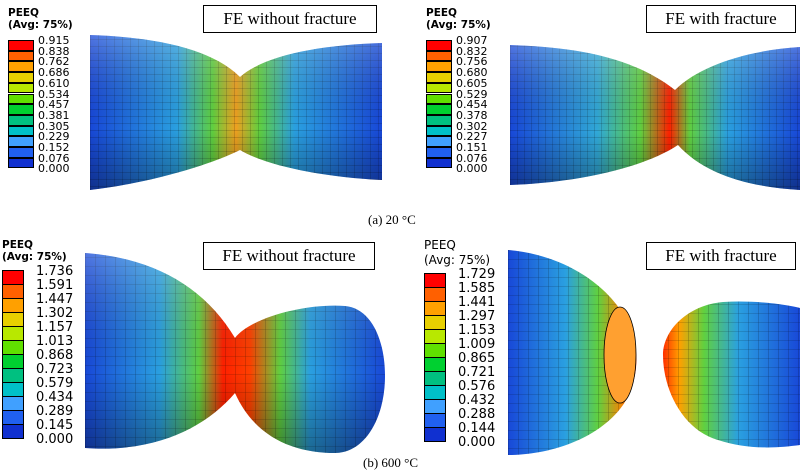 The height and width of the screenshot is (473, 800). Describe the element at coordinates (54, 105) in the screenshot. I see `legend-value: 0.457` at that location.